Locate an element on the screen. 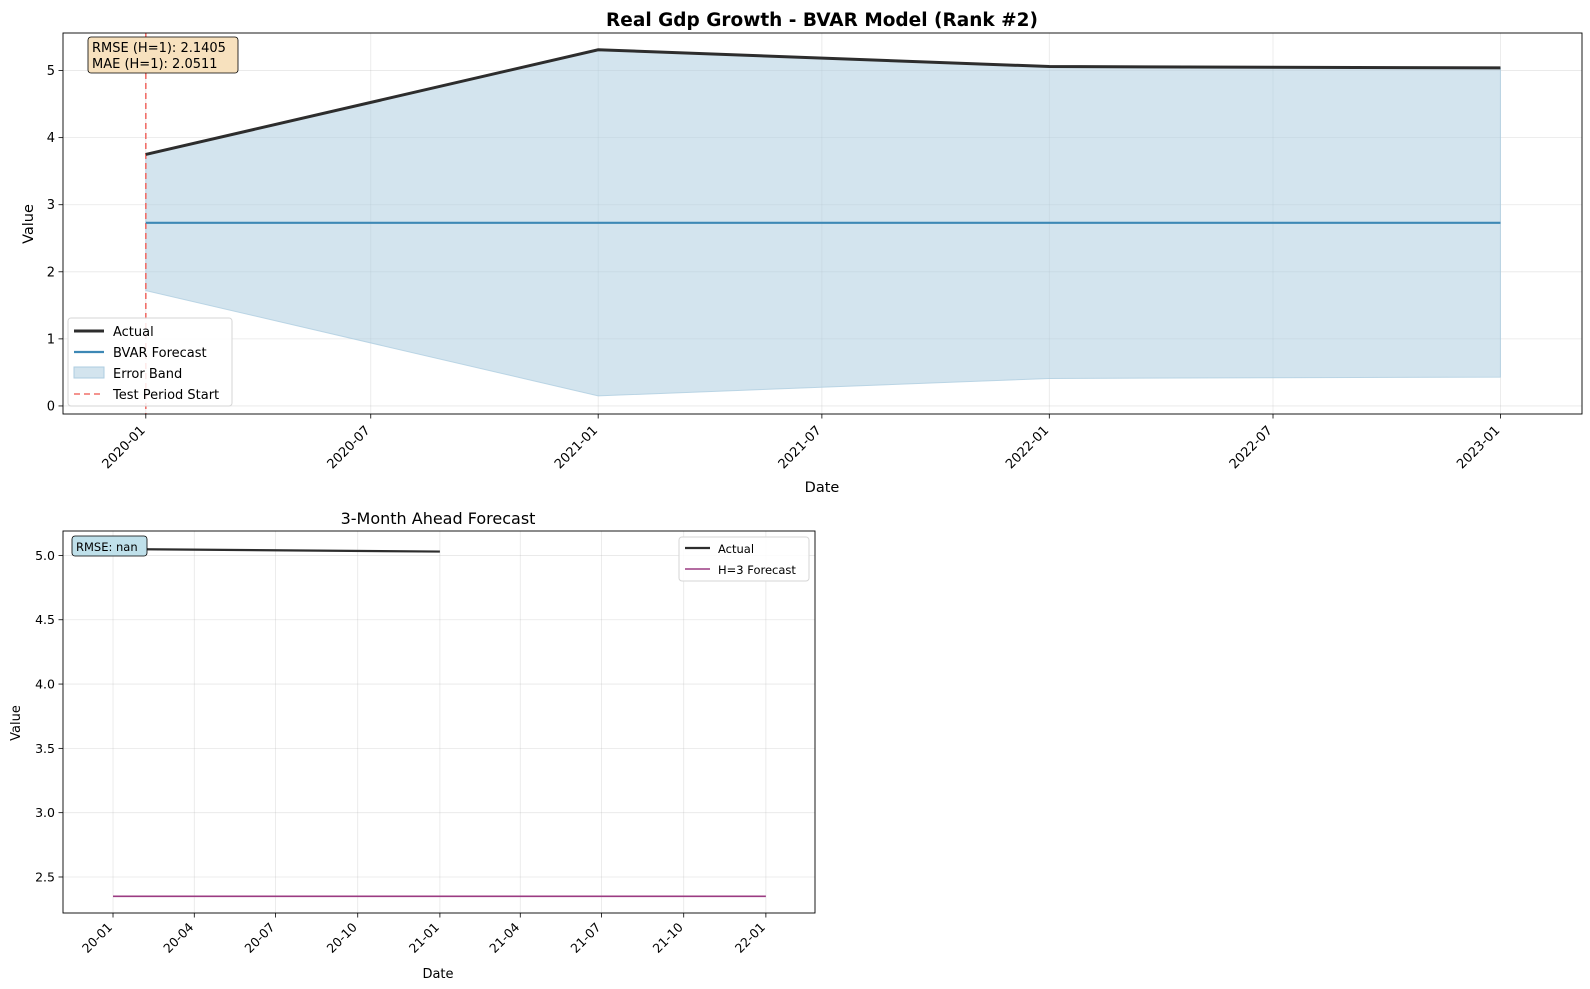  x-tick-label: 2022-07 is located at coordinates (1251, 447).